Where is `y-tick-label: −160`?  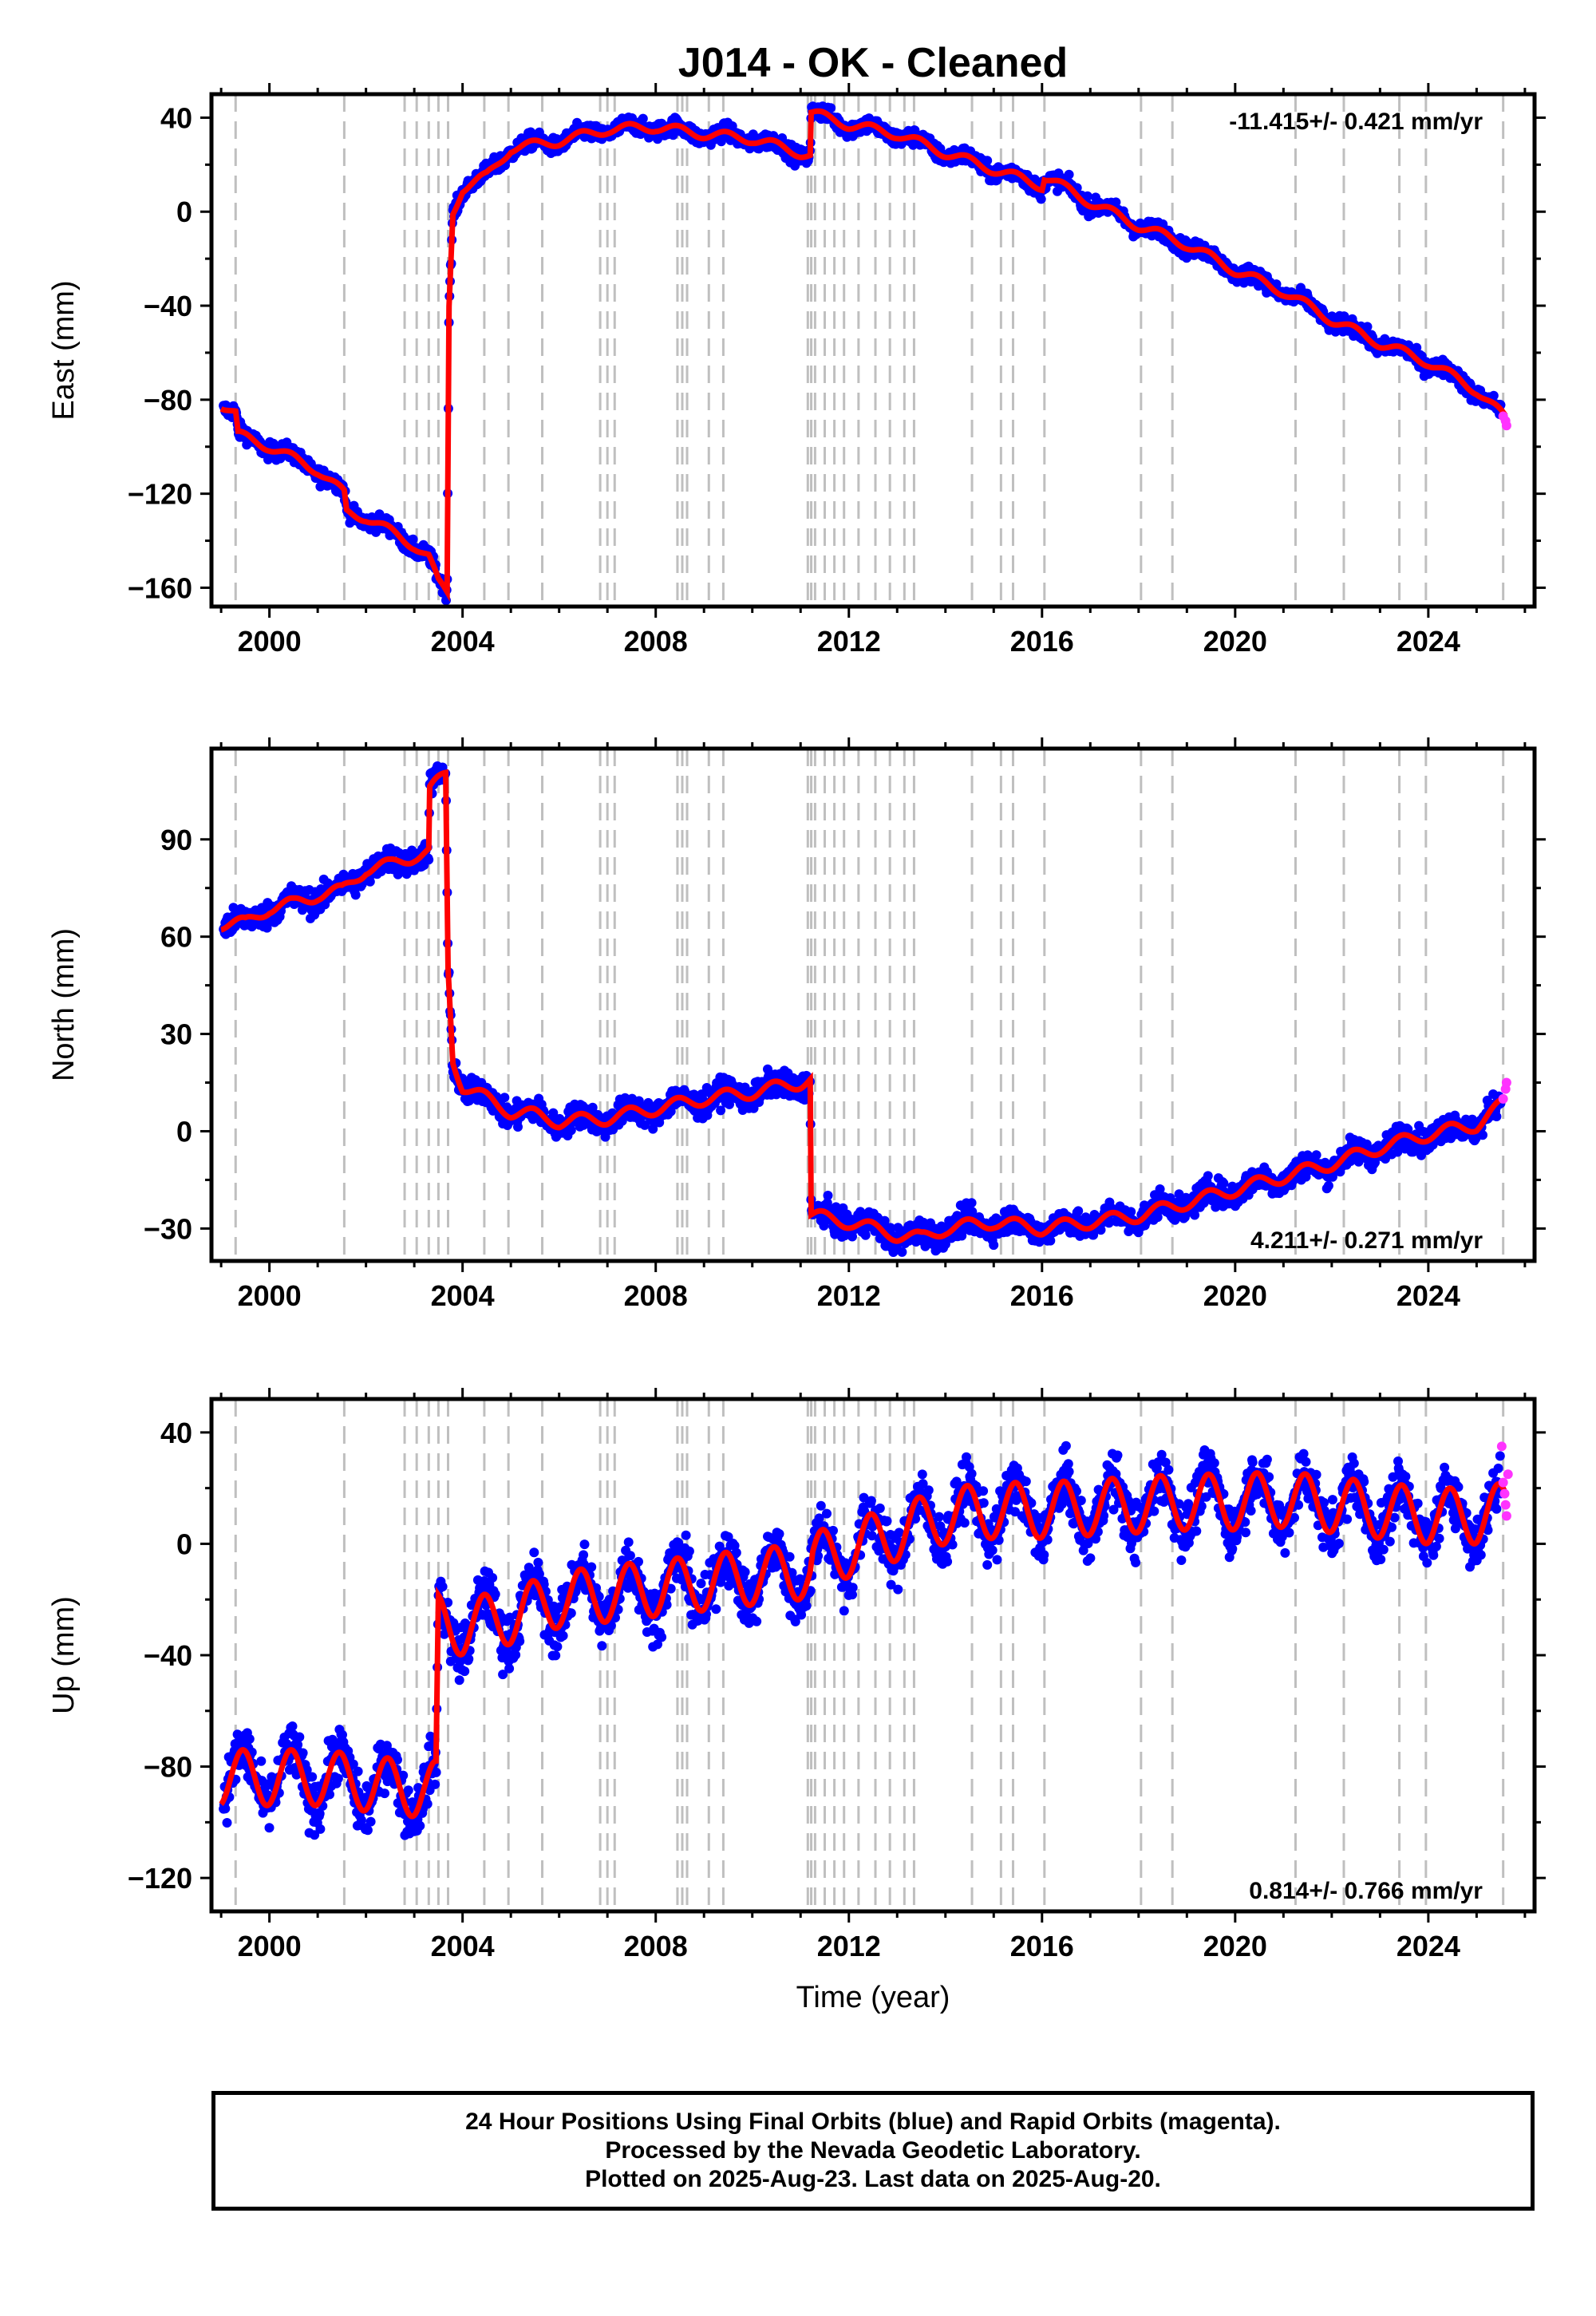 y-tick-label: −160 is located at coordinates (160, 587).